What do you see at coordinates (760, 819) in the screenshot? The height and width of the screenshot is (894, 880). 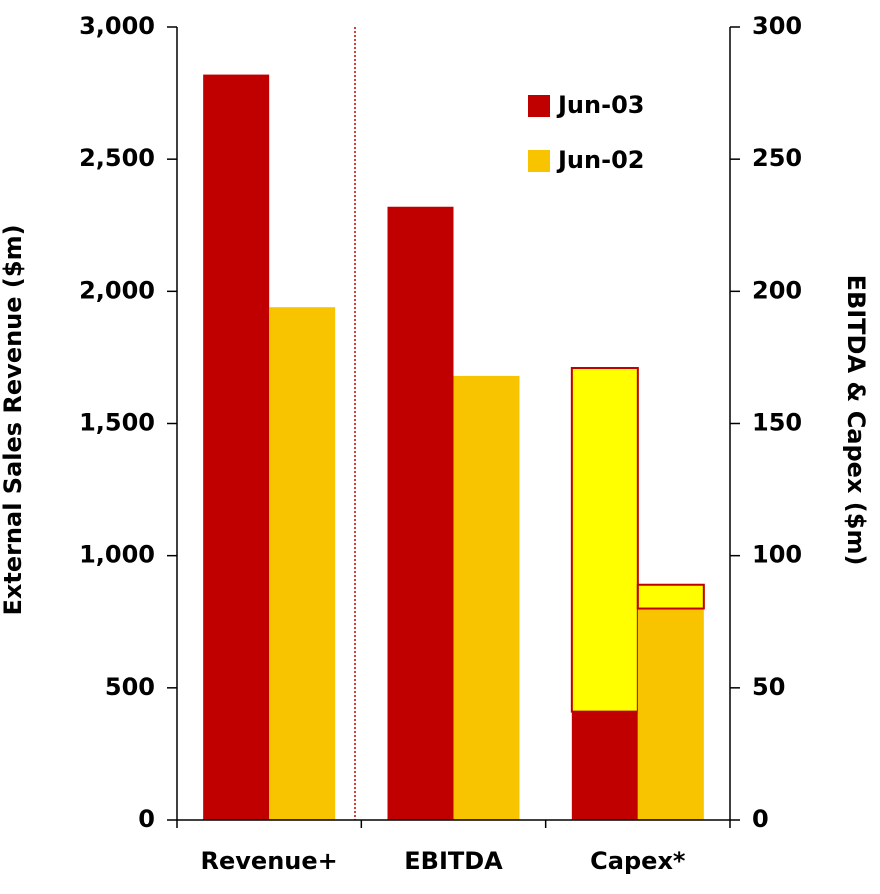 I see `y2-tick-label: 0` at bounding box center [760, 819].